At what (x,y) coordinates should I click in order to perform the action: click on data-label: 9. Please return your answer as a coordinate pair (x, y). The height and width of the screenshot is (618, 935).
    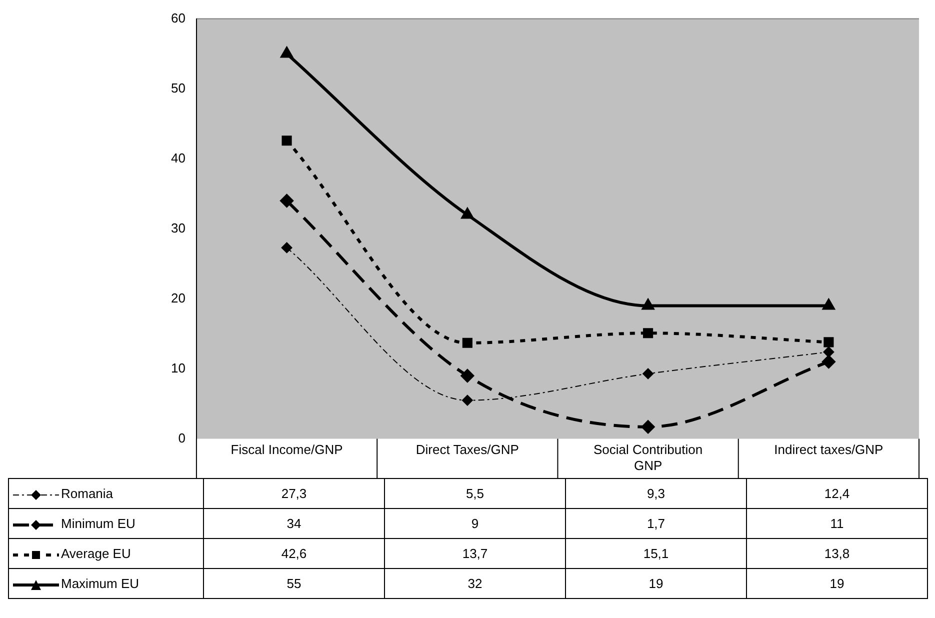
    Looking at the image, I should click on (475, 523).